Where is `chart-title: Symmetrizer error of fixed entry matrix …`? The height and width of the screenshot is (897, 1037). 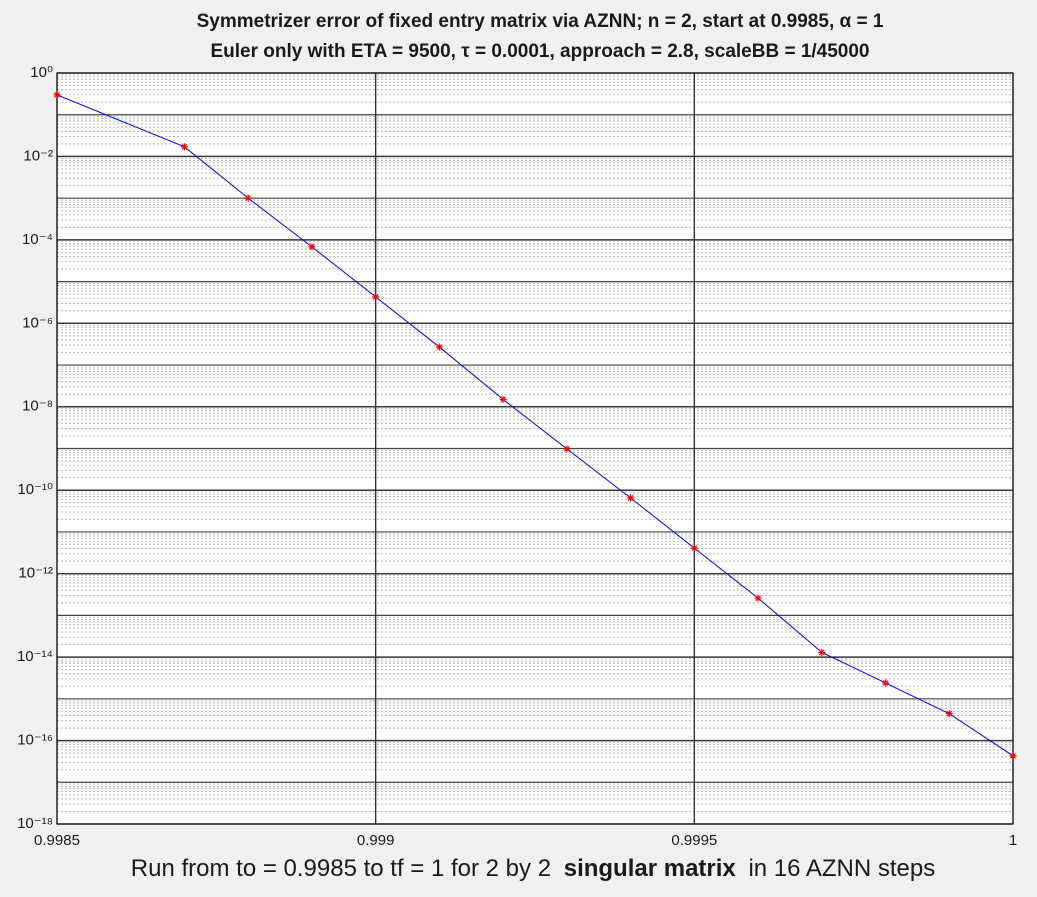
chart-title: Symmetrizer error of fixed entry matrix … is located at coordinates (540, 21).